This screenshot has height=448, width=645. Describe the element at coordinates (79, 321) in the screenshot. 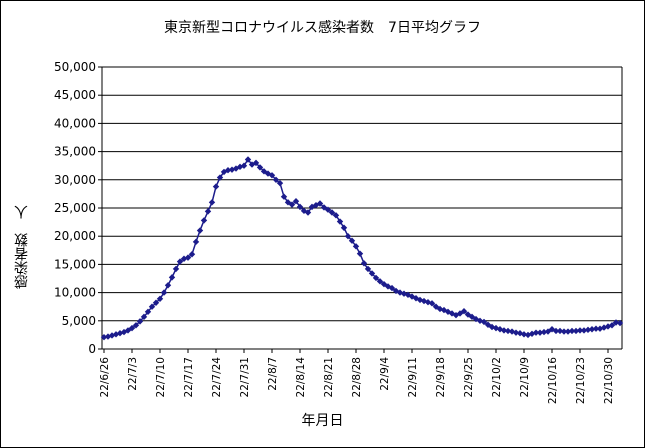

I see `y-tick-label: 5,000` at that location.